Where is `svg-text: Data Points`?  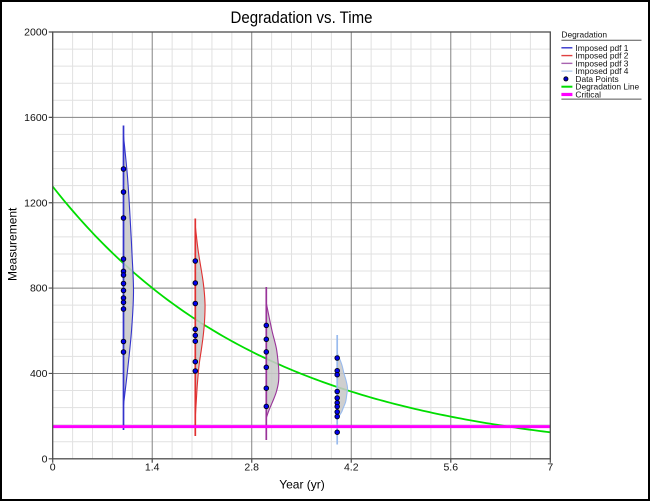 svg-text: Data Points is located at coordinates (596, 79).